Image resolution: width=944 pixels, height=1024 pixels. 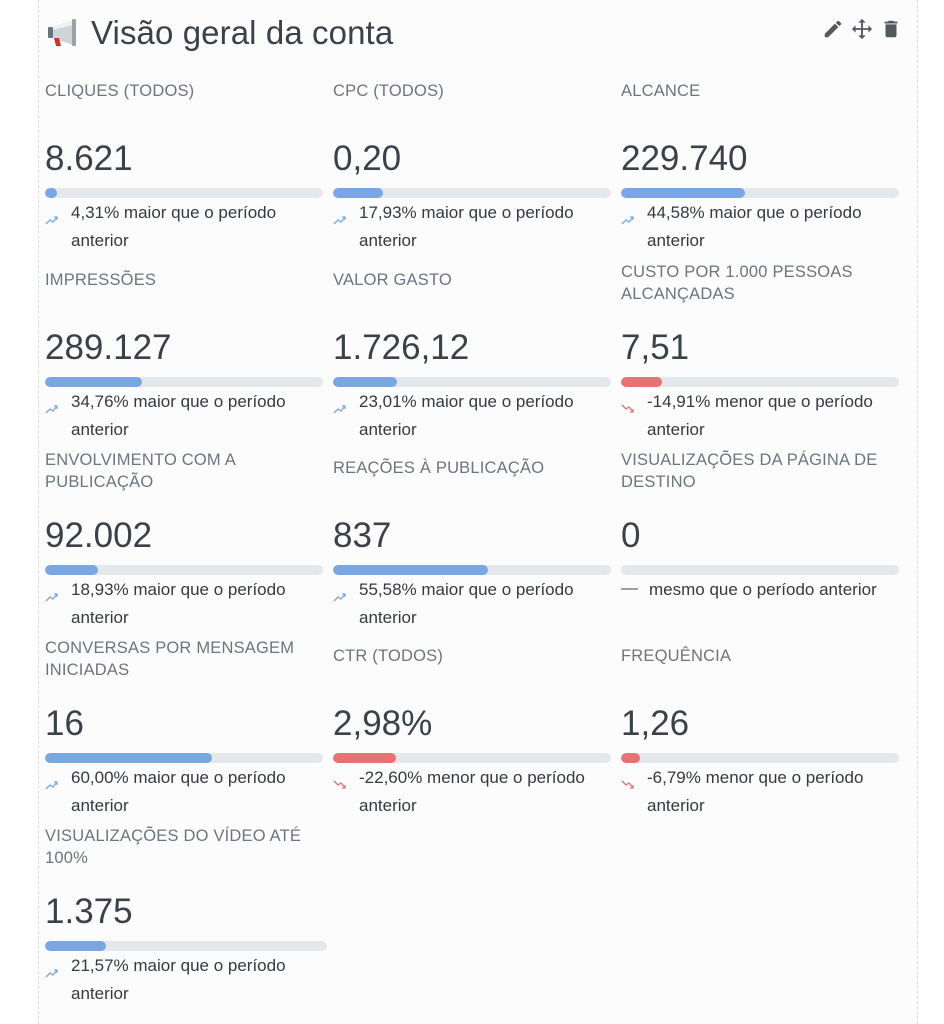 What do you see at coordinates (763, 589) in the screenshot?
I see `comparison-text: mesmo que o período anterior` at bounding box center [763, 589].